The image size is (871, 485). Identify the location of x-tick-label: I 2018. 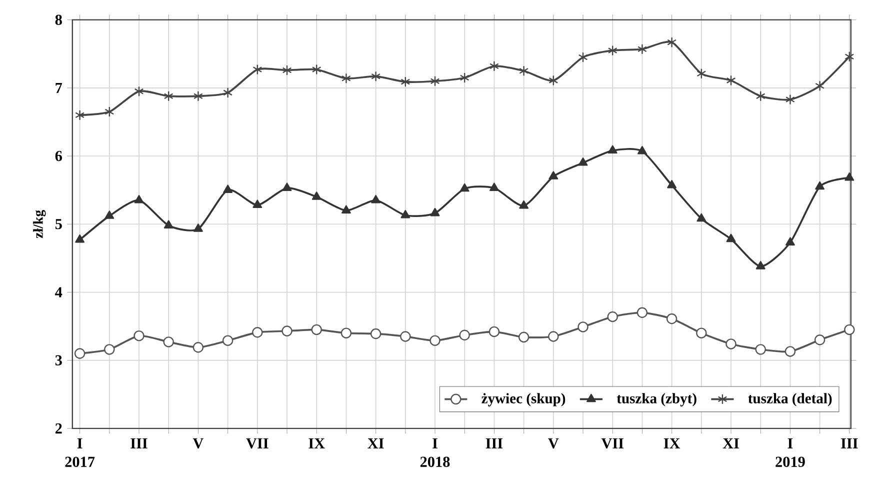
(435, 453).